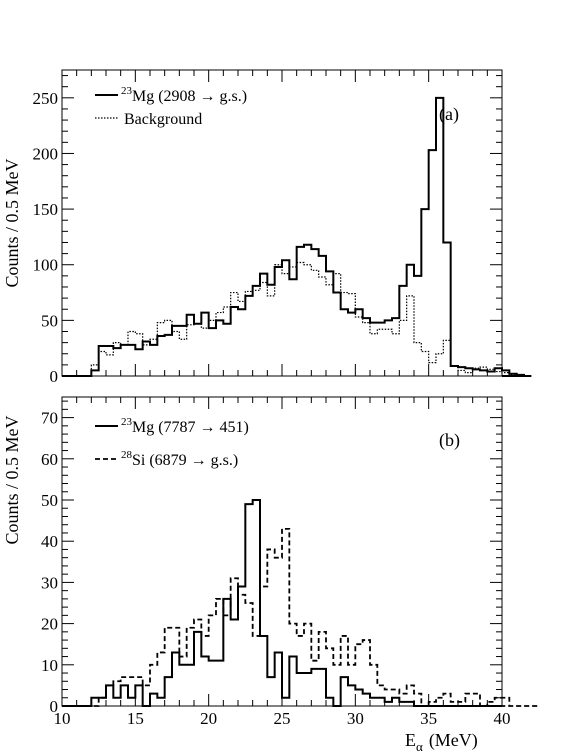 This screenshot has width=568, height=753. I want to click on panel-a-label: (a), so click(449, 114).